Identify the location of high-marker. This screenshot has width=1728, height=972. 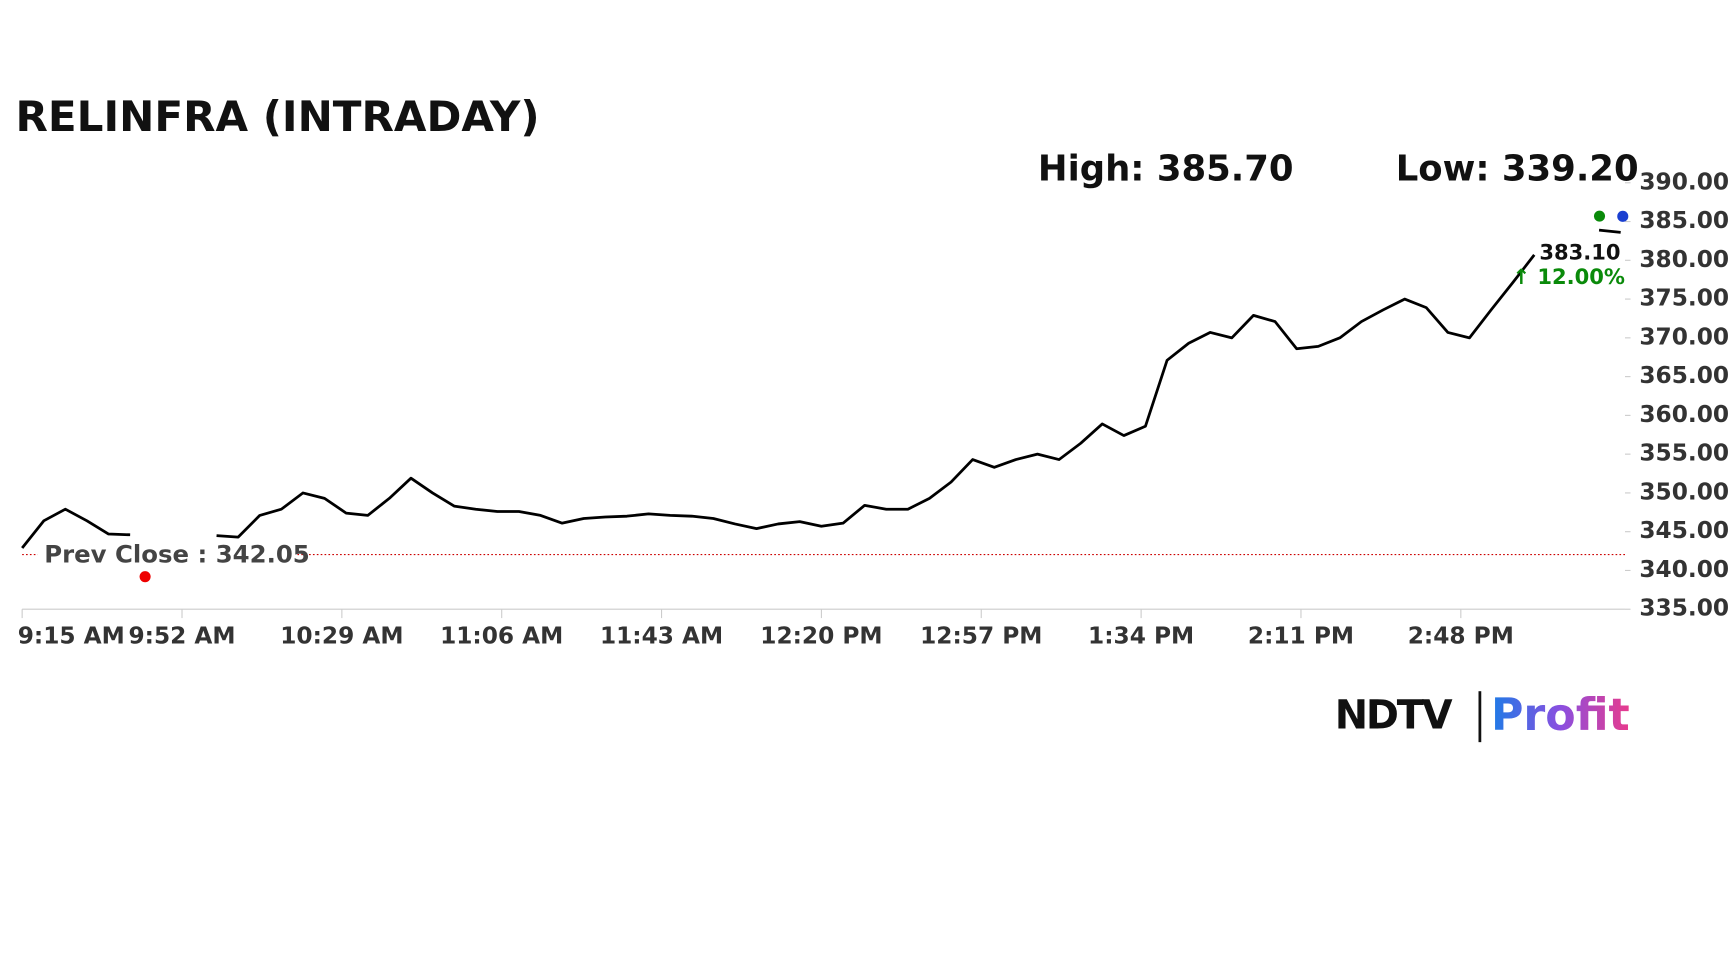
(1599, 216).